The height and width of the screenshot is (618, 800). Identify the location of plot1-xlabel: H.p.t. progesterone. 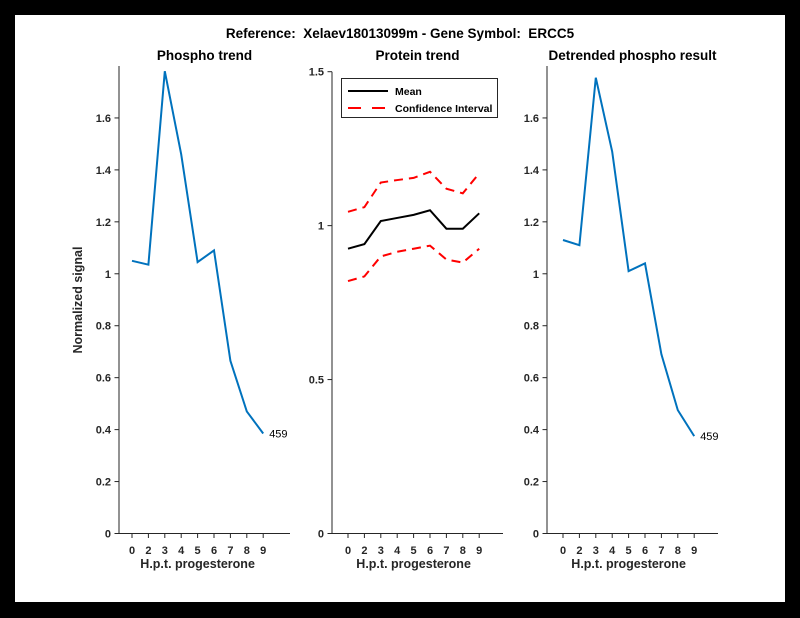
(197, 564).